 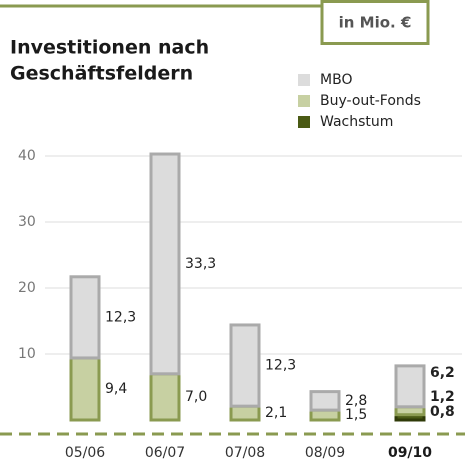 What do you see at coordinates (165, 453) in the screenshot?
I see `x-tick-label: 06/07` at bounding box center [165, 453].